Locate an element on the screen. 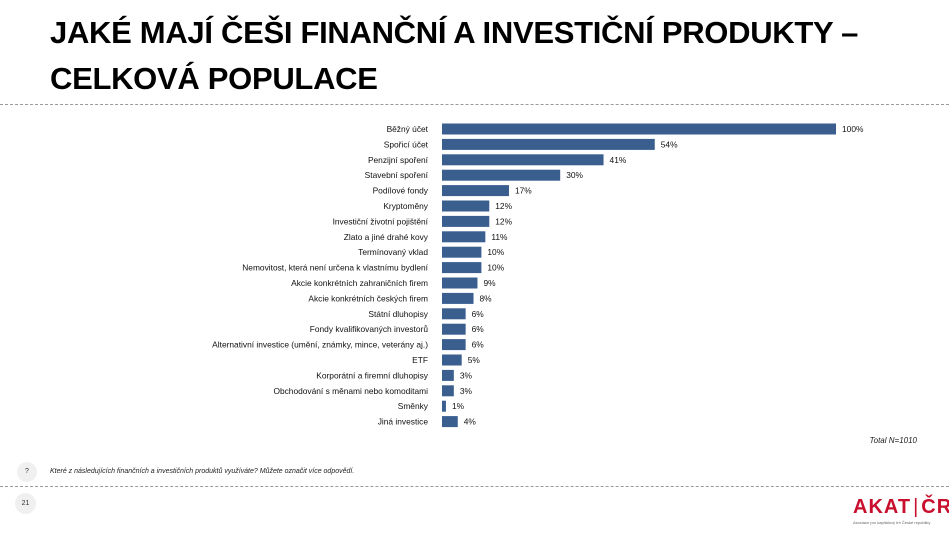 The image size is (949, 536). data-label: 8% is located at coordinates (486, 298).